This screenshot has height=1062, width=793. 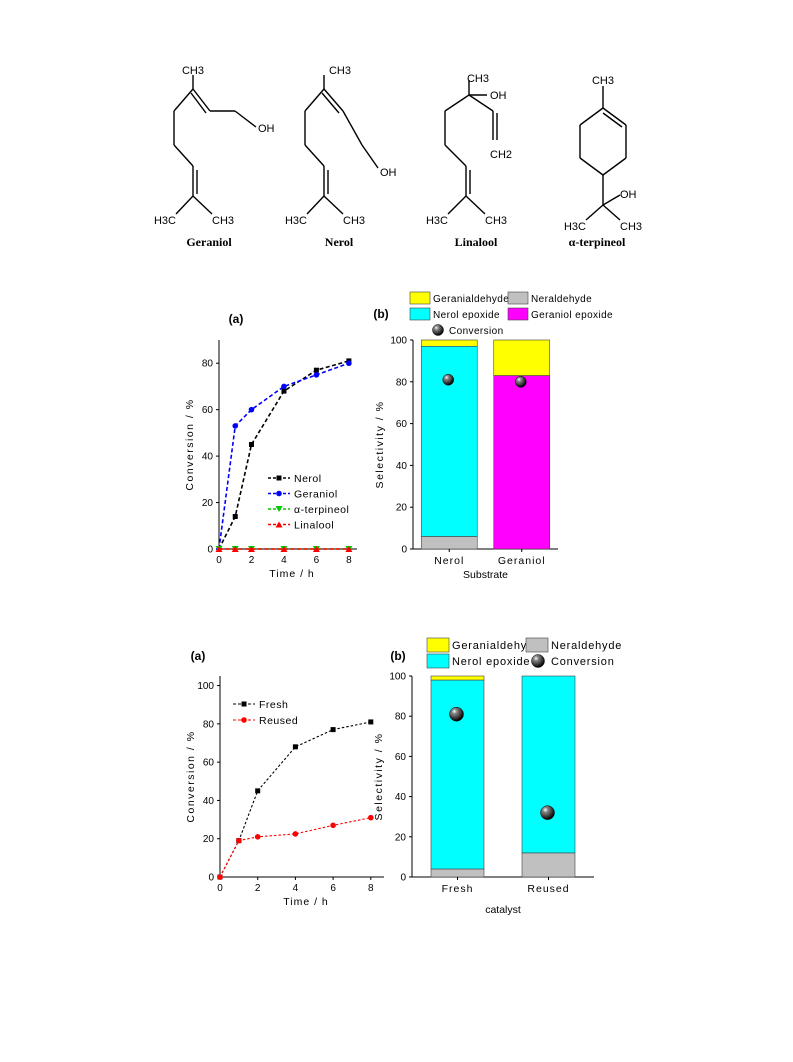 What do you see at coordinates (458, 889) in the screenshot?
I see `chart3-xtick-label-0: Fresh` at bounding box center [458, 889].